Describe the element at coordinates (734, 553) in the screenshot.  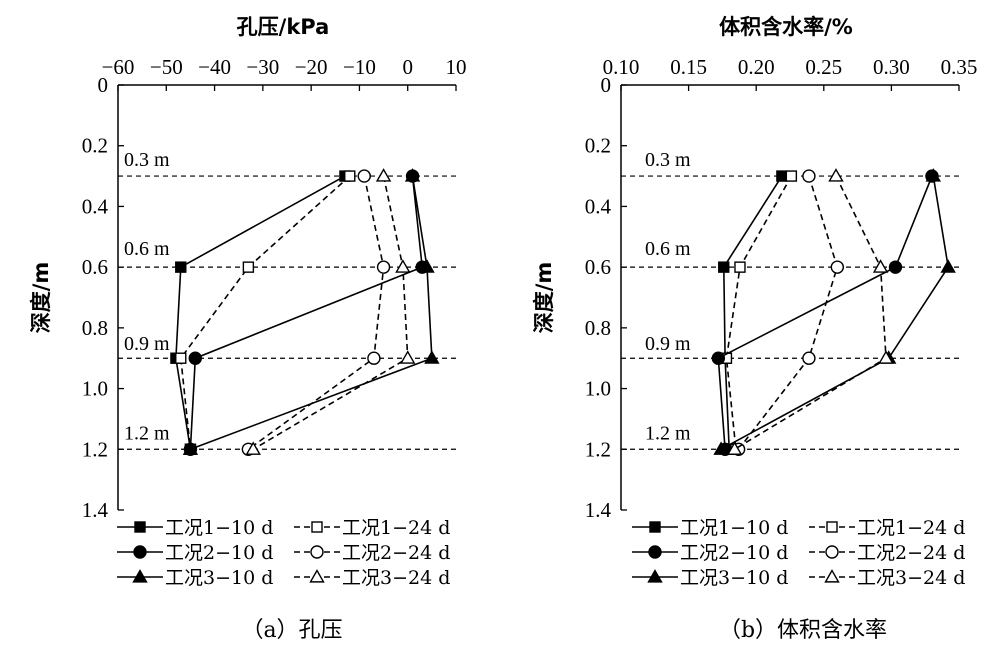
I see `legend-label: 工况2−10 d` at that location.